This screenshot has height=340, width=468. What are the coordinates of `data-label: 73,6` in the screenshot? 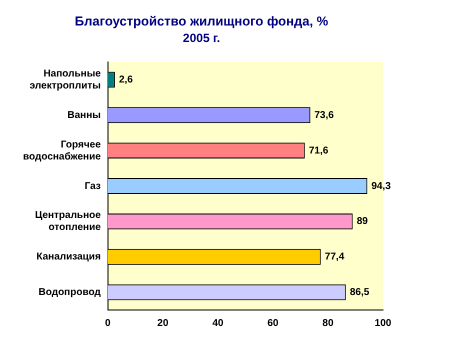 It's located at (324, 115).